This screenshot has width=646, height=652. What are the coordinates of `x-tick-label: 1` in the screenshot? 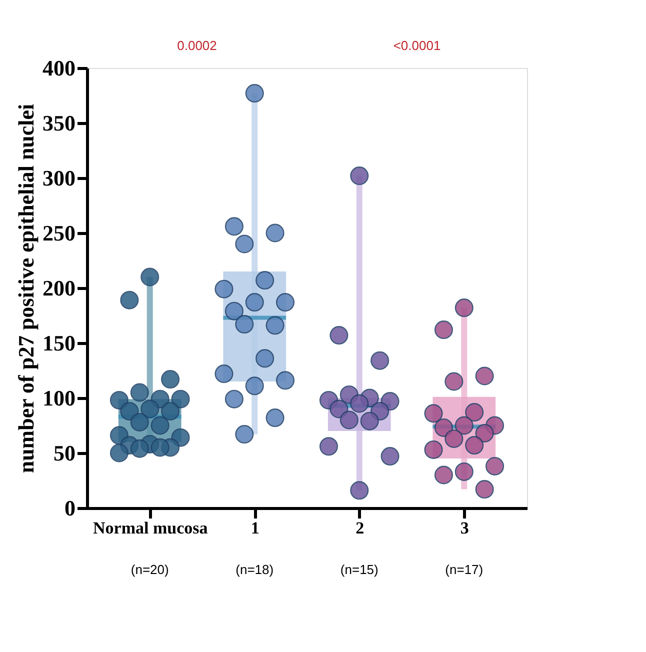 It's located at (255, 528).